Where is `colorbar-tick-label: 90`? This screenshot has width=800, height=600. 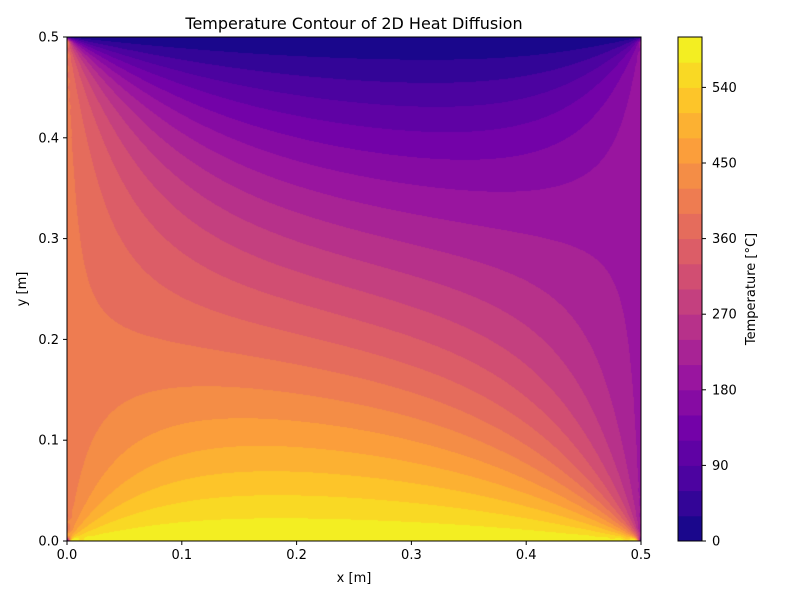
colorbar-tick-label: 90 is located at coordinates (720, 466).